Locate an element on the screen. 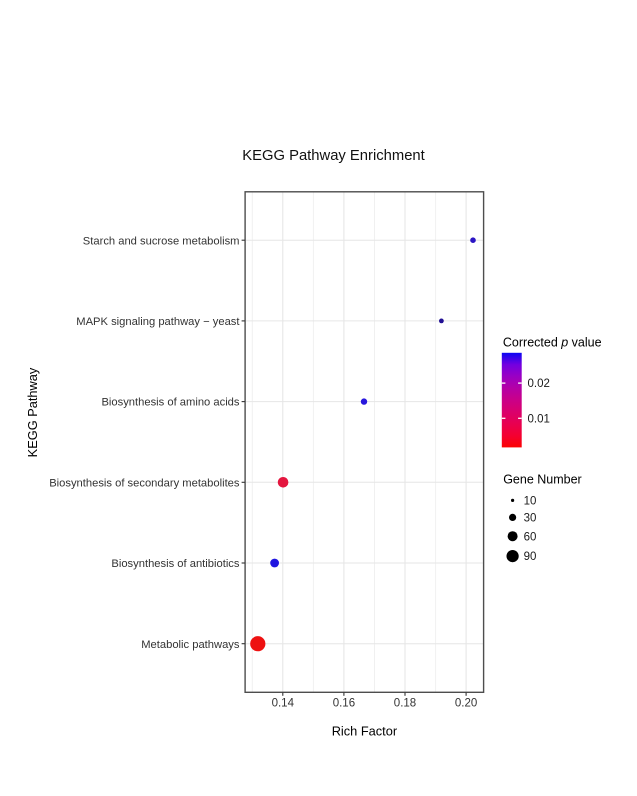  svg-text:Biosynthesis of secondary meta: Biosynthesis of secondary metabolites is located at coordinates (144, 483).